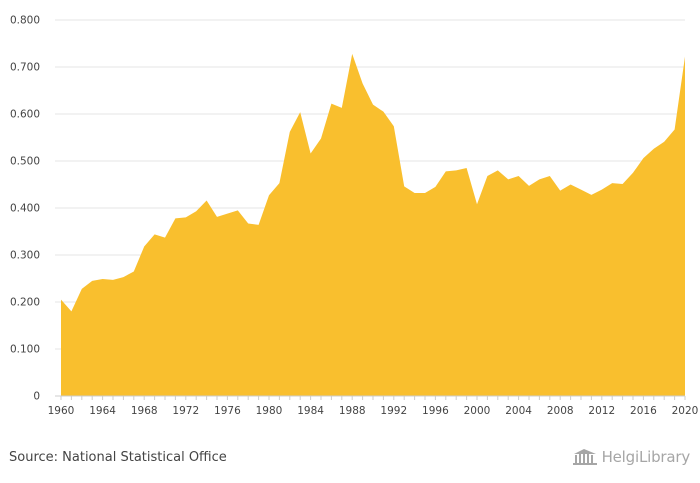  Describe the element at coordinates (61, 411) in the screenshot. I see `x-tick-label: 1960` at that location.